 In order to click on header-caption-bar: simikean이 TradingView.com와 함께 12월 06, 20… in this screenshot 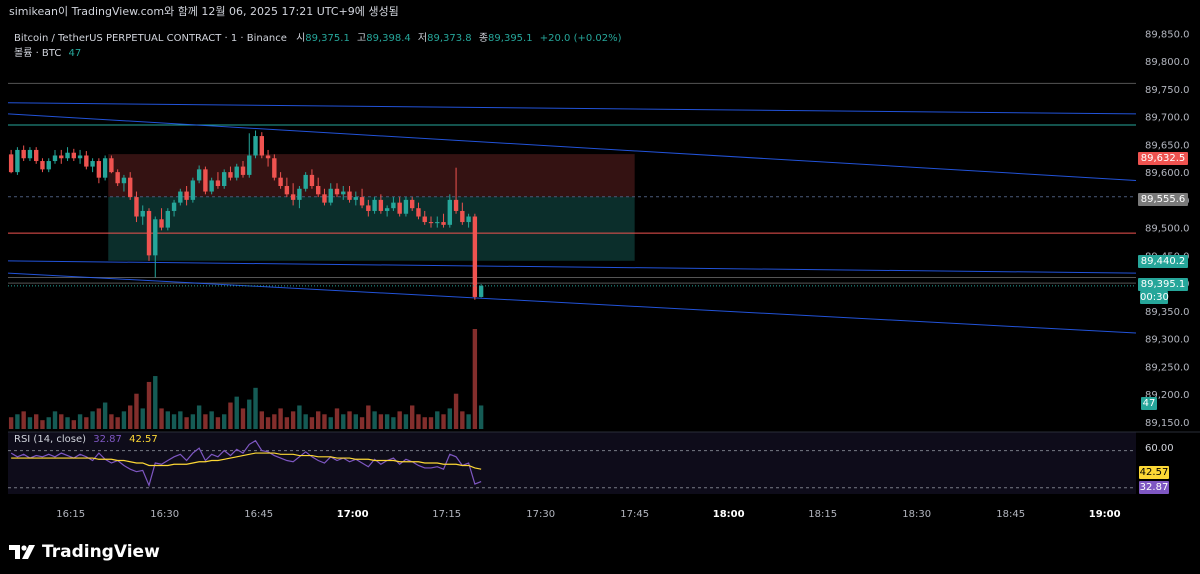, I will do `click(600, 12)`.